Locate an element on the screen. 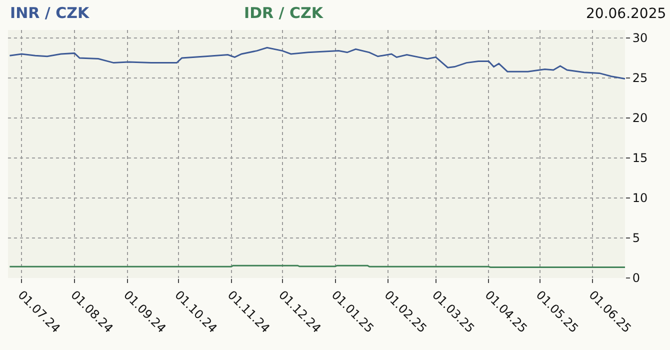 Image resolution: width=670 pixels, height=350 pixels. y-tick-label: 25 is located at coordinates (640, 78).